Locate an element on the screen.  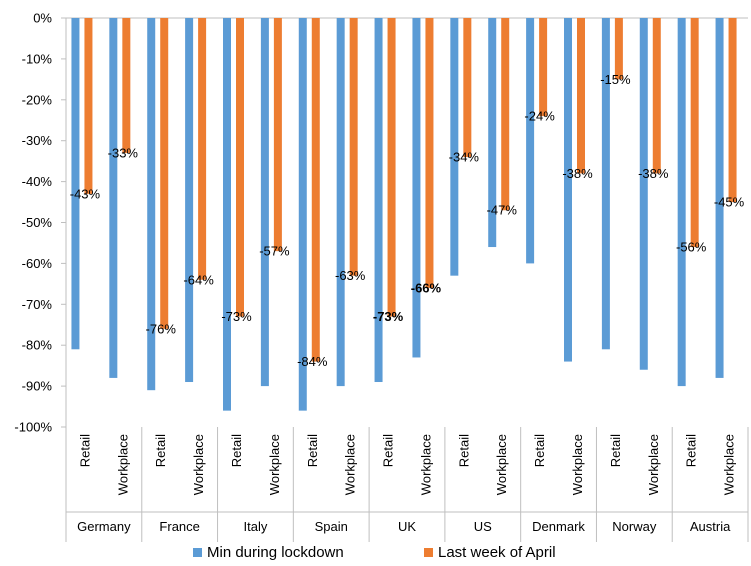
y-tick-label: -30% is located at coordinates (37, 140).